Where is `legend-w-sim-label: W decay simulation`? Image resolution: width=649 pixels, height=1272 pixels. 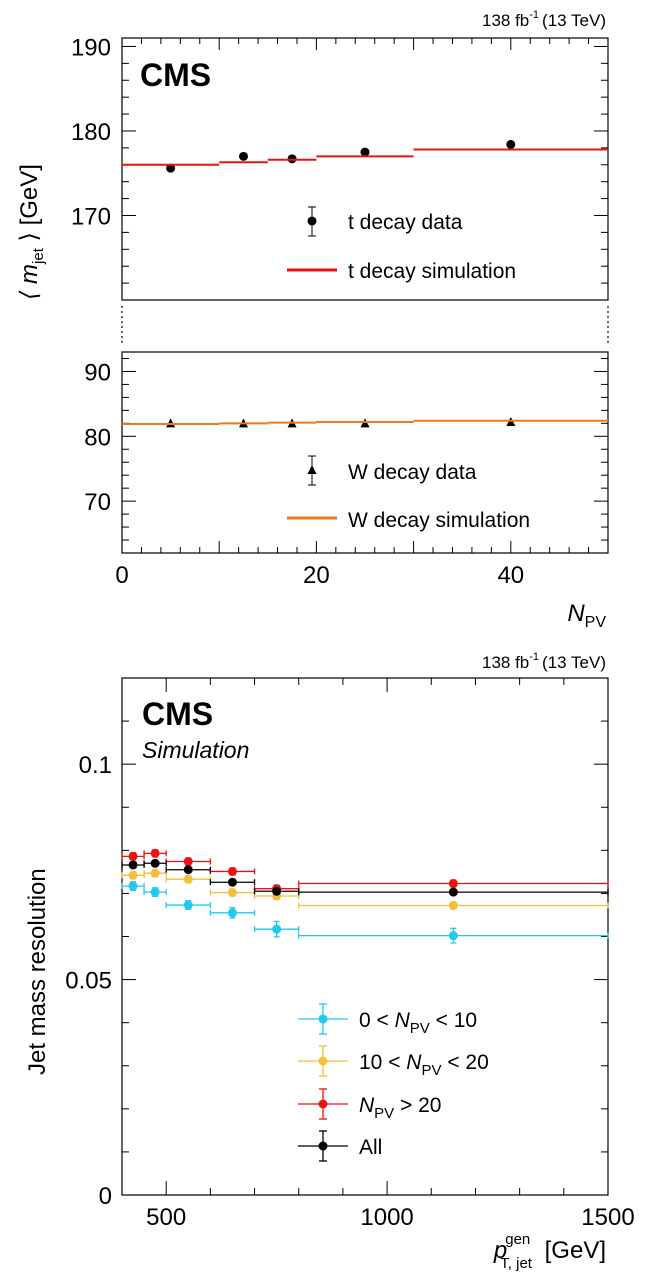 legend-w-sim-label: W decay simulation is located at coordinates (439, 520).